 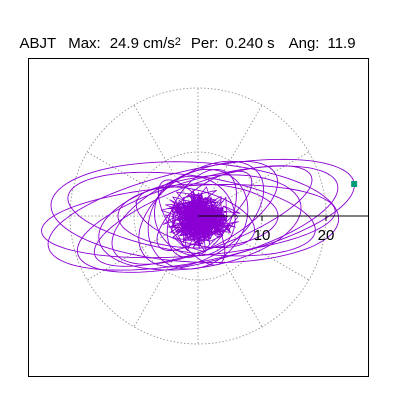 I want to click on peak-marker, so click(x=354, y=184).